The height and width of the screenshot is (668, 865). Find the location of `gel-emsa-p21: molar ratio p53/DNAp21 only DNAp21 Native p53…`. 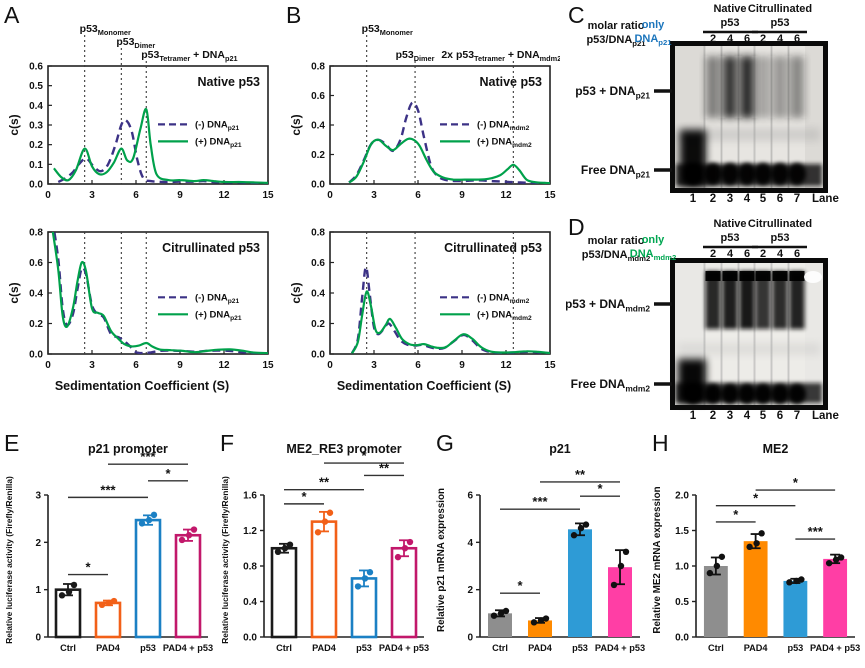

gel-emsa-p21: molar ratio p53/DNAp21 only DNAp21 Native p53… is located at coordinates (707, 104).